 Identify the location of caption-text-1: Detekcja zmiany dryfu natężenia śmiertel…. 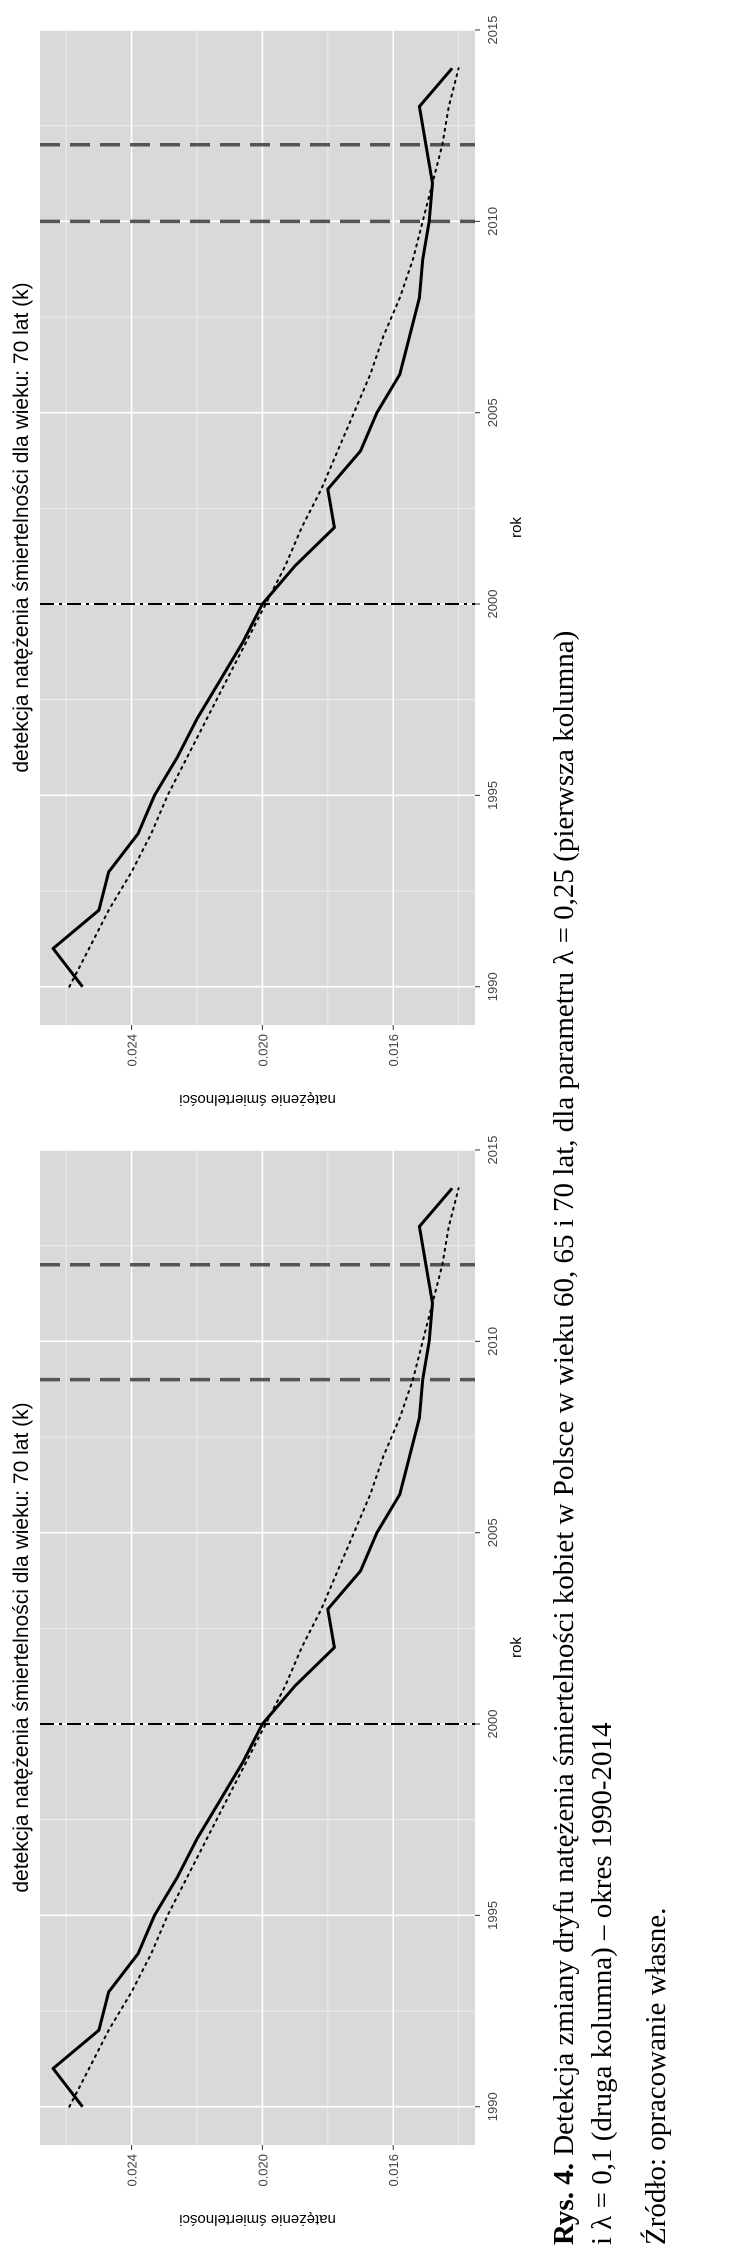
(564, 1393).